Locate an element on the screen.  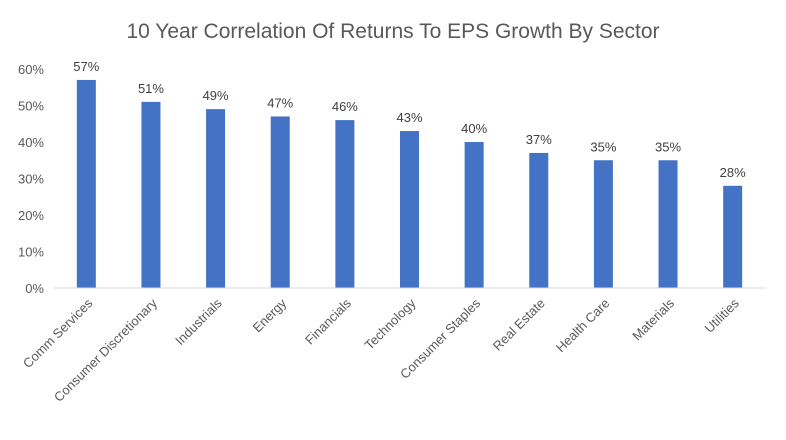
y-tick-label: 50% is located at coordinates (31, 106).